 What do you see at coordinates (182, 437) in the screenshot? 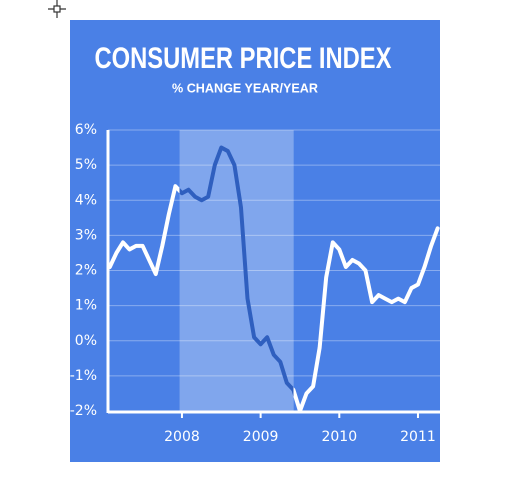
I see `x-tick-label: 2008` at bounding box center [182, 437].